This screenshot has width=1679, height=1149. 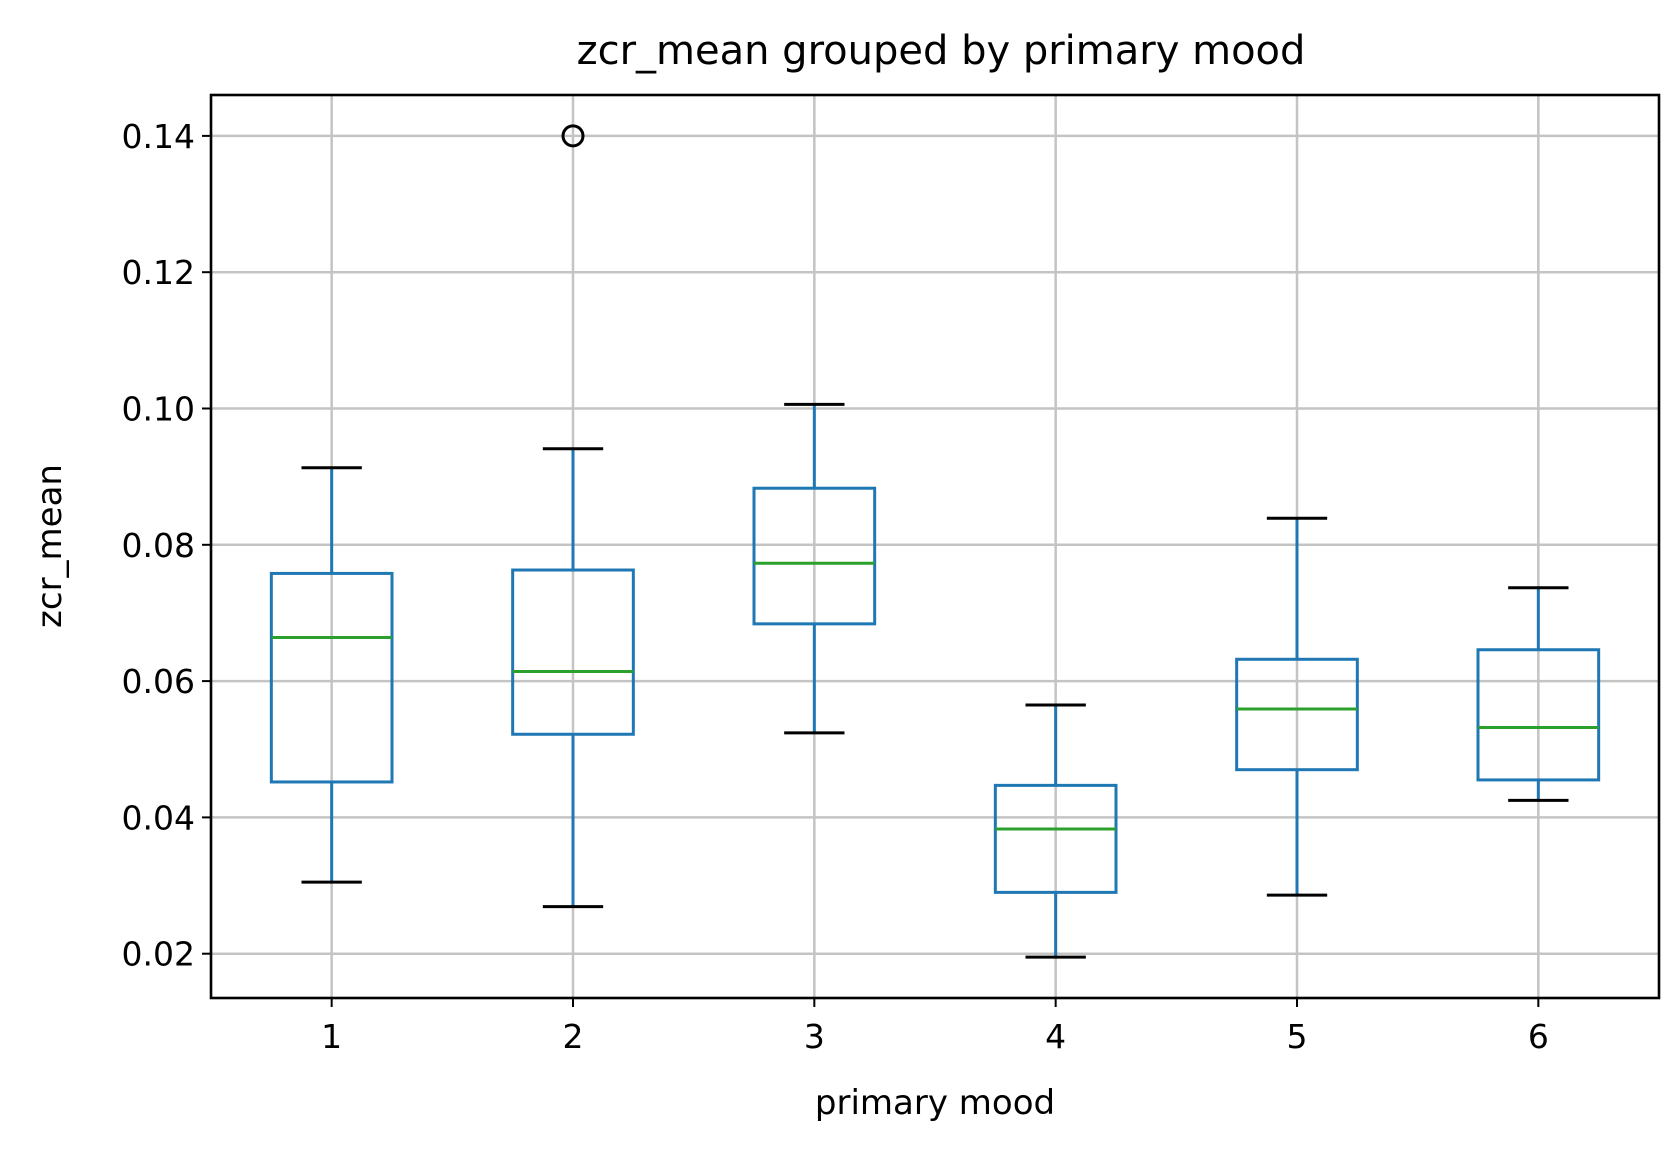 I want to click on x-tick-label: 6, so click(x=1538, y=1036).